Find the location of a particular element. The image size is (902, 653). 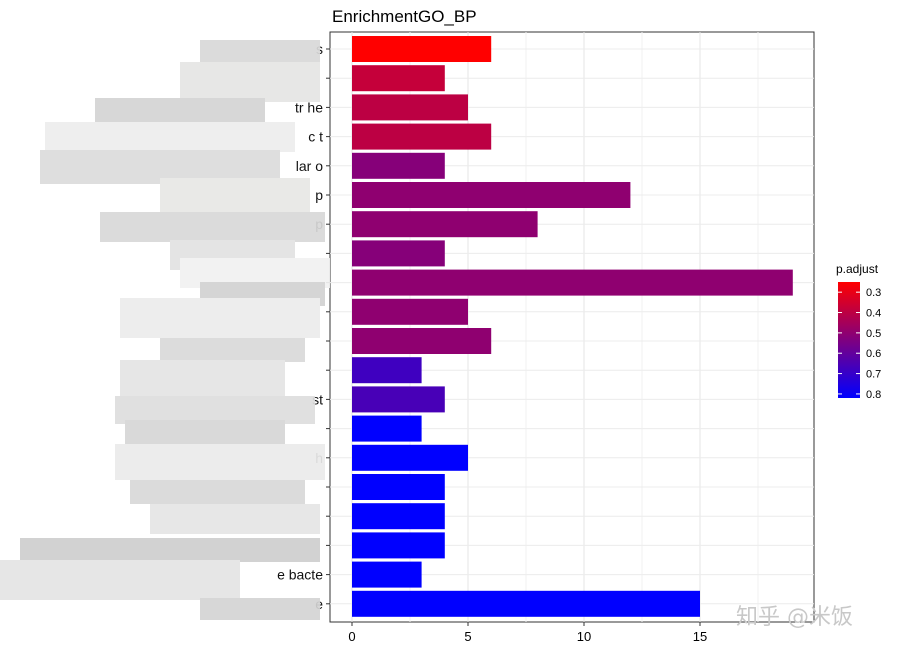

legend-tick-label: 0.7 is located at coordinates (873, 375).